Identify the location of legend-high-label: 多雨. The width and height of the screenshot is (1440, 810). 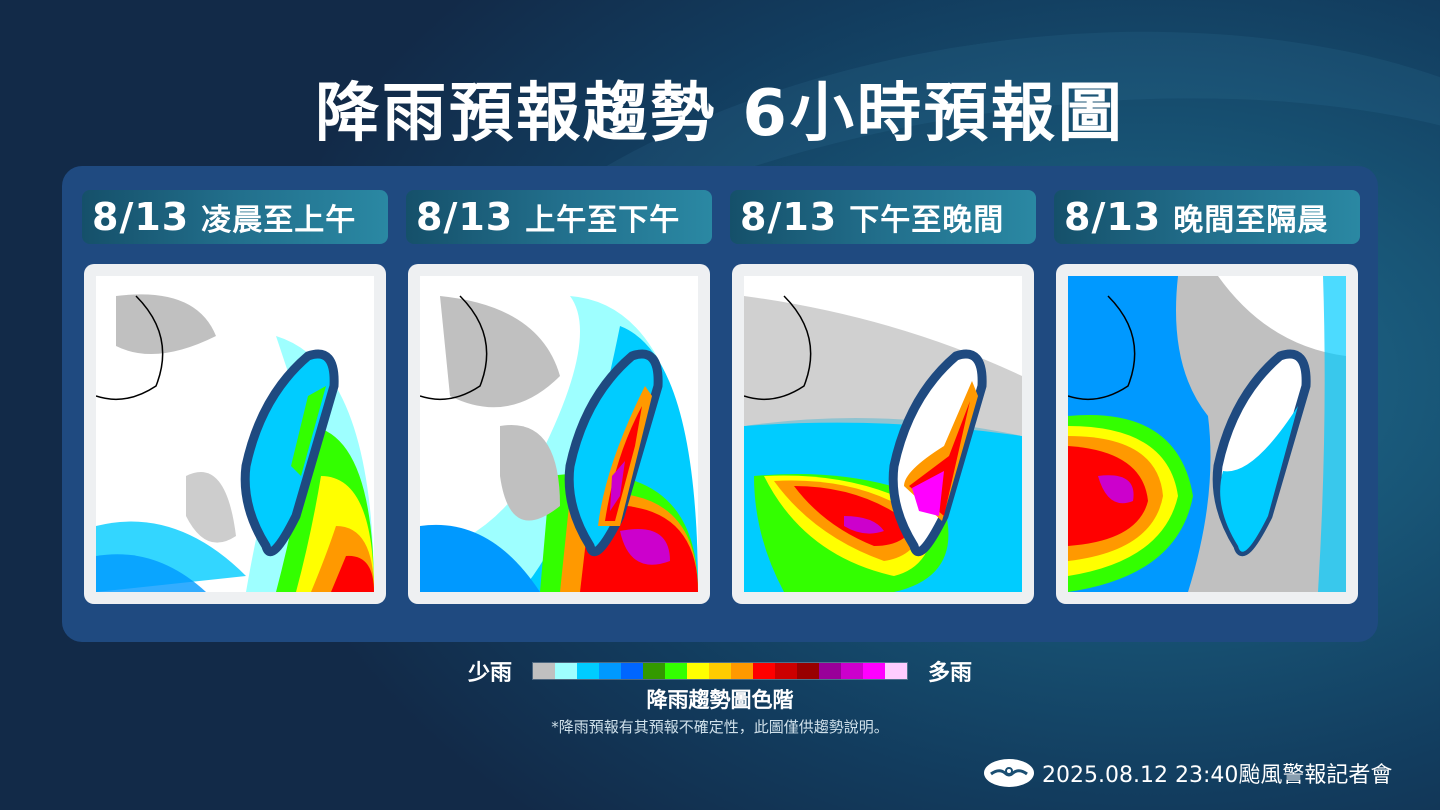
(950, 673).